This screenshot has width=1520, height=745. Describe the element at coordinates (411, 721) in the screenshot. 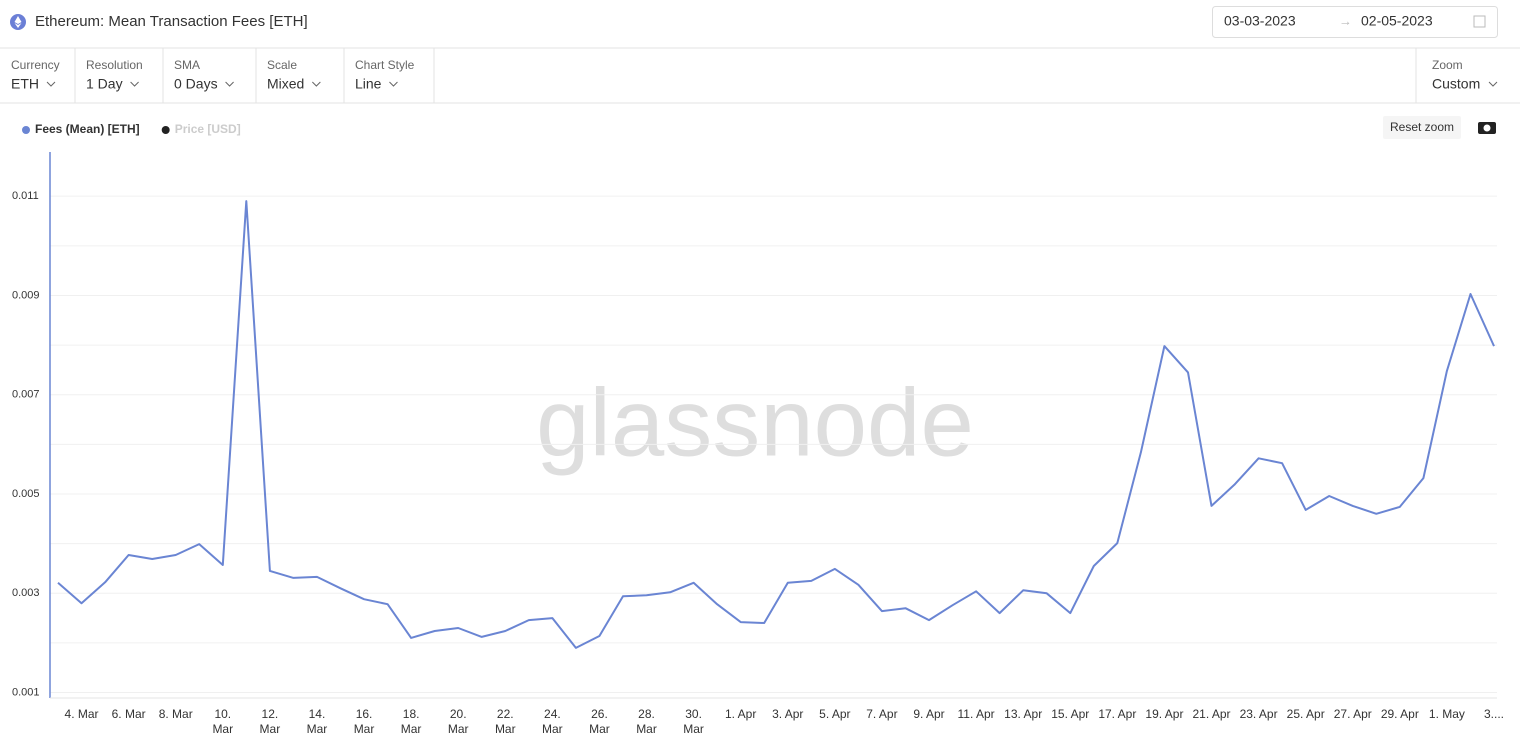

I see `x-tick-label: 18. Mar` at that location.